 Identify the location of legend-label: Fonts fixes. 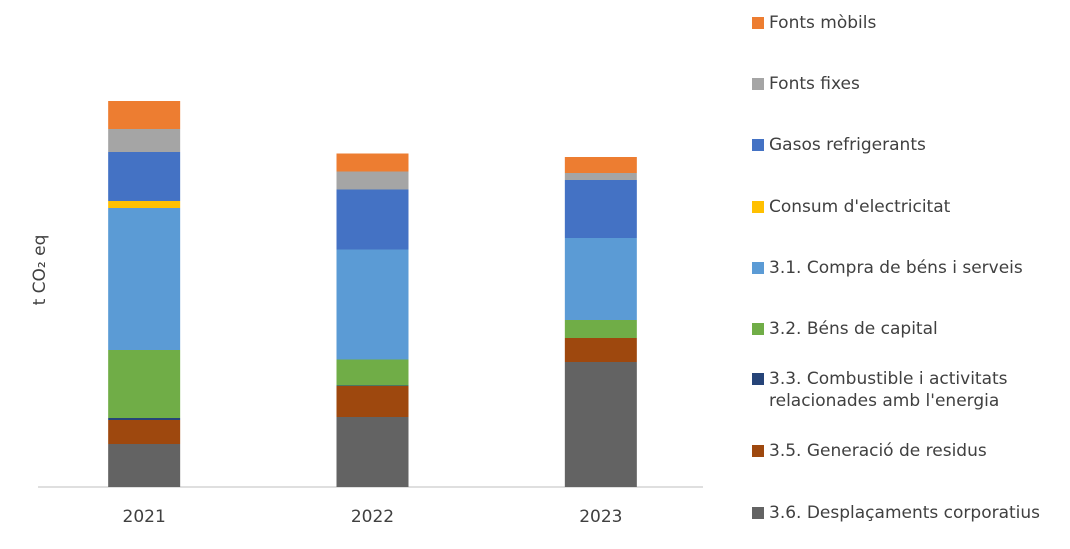
(814, 84).